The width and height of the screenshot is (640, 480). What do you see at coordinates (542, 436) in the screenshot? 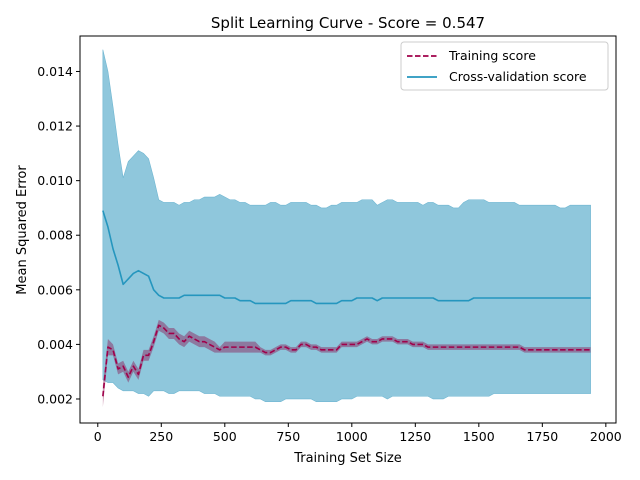
I see `x-tick-label: 1750` at bounding box center [542, 436].